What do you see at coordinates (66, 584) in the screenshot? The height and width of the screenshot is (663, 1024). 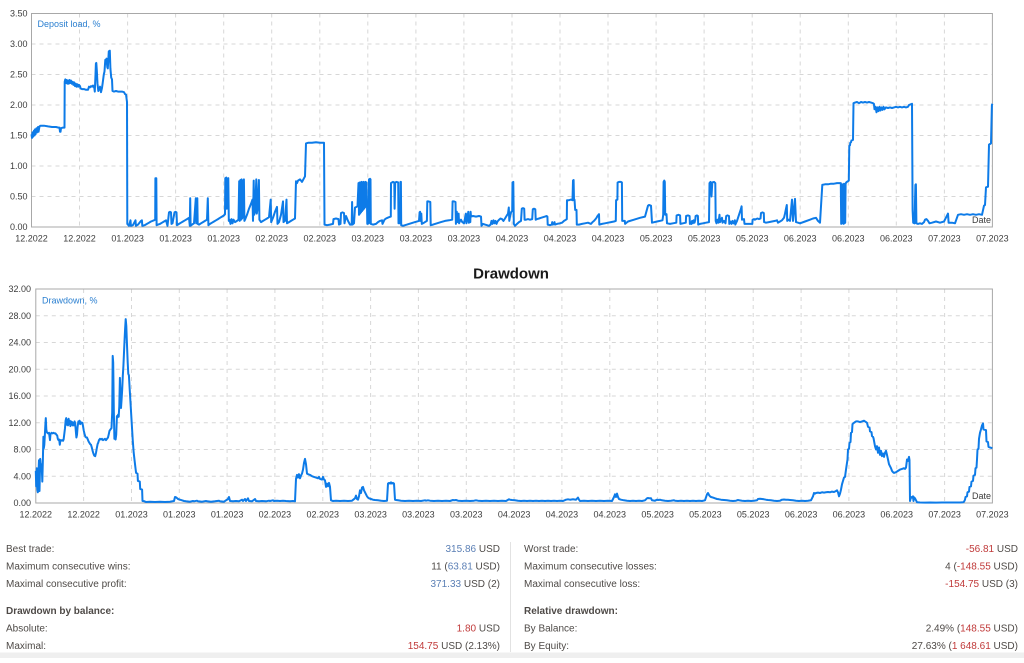 I see `svg-text: Maximal consecutive profit:` at bounding box center [66, 584].